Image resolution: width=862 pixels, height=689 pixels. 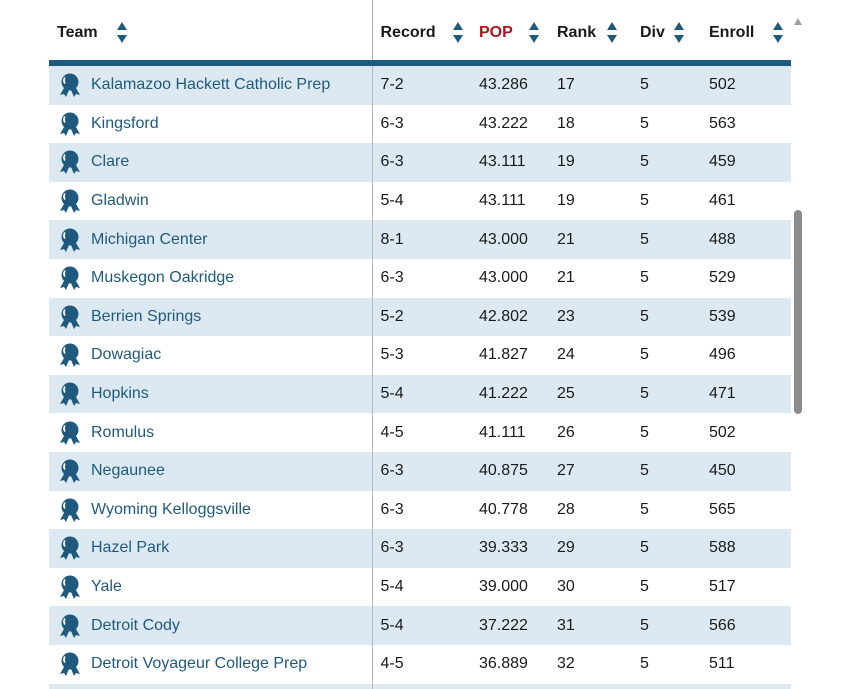 I want to click on cell-pop: 36.889, so click(x=503, y=664).